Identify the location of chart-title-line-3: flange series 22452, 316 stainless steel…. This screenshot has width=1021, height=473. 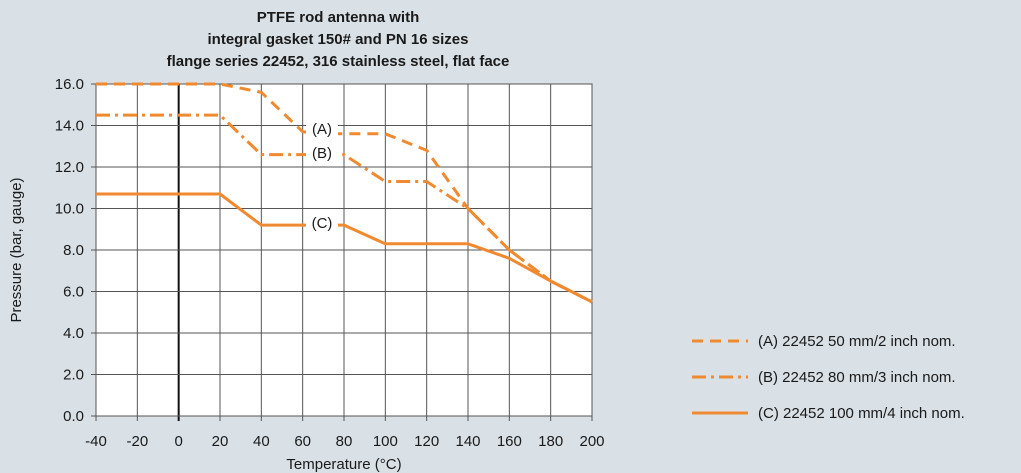
(338, 61).